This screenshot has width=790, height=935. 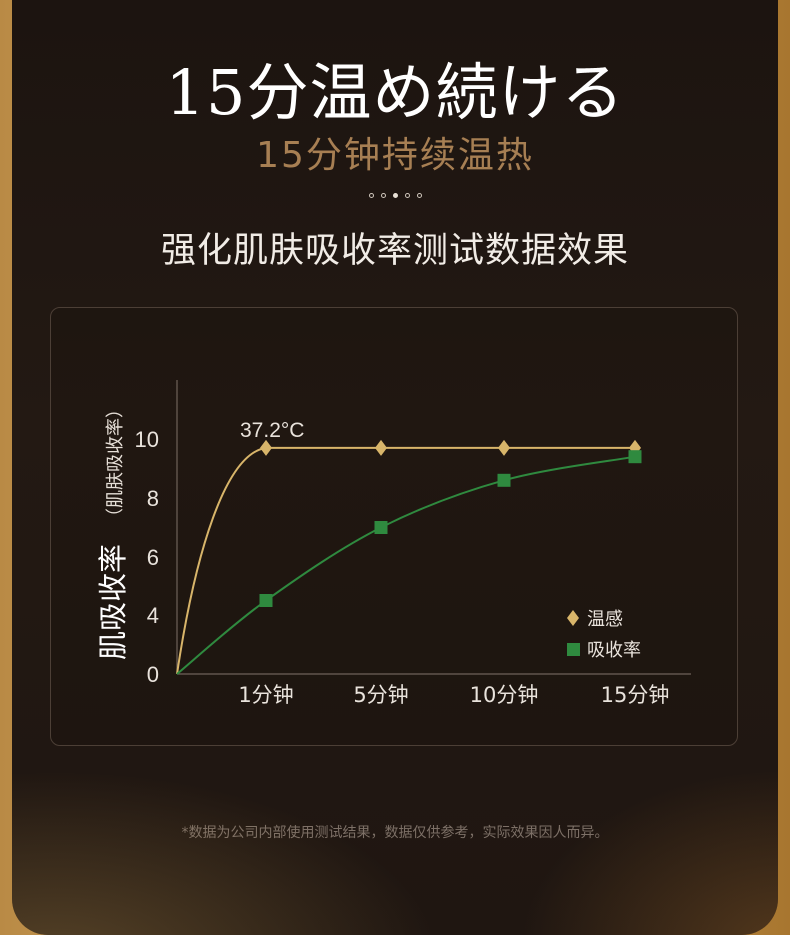 What do you see at coordinates (395, 92) in the screenshot?
I see `headline: 15分温め続ける` at bounding box center [395, 92].